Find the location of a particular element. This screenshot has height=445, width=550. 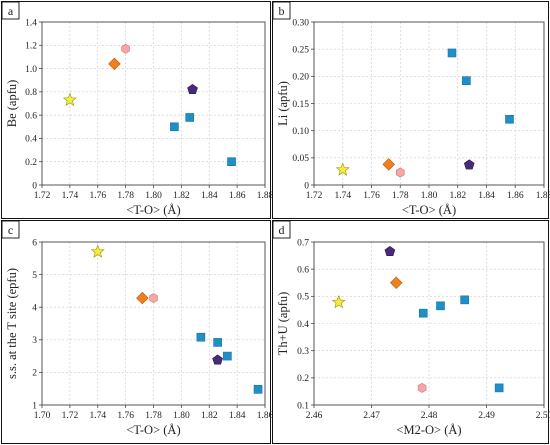

y-axis-label: Th+U (apfu) is located at coordinates (283, 324).